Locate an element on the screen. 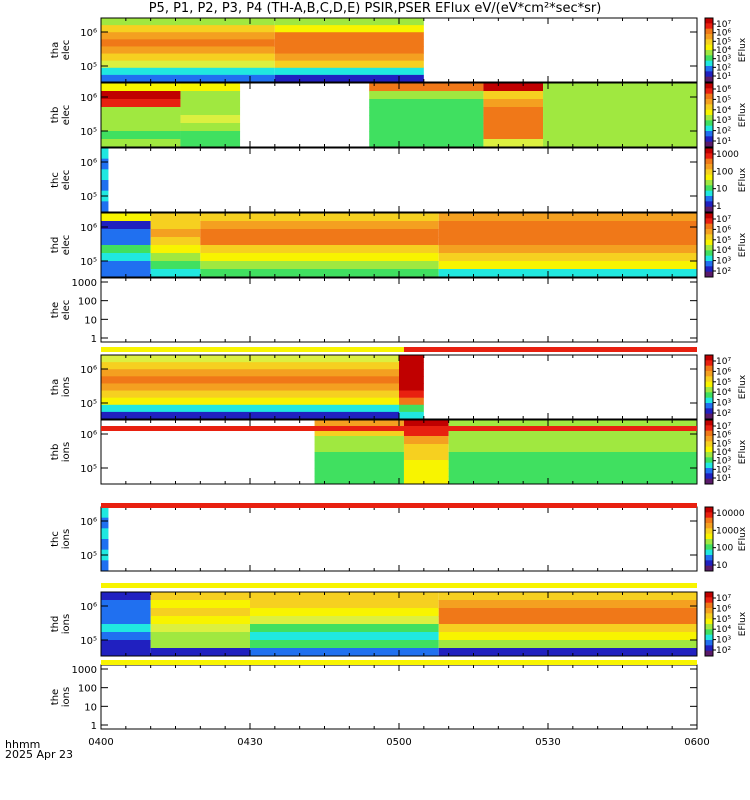 This screenshot has width=750, height=800. colorbar-frame-thc_elec is located at coordinates (709, 180).